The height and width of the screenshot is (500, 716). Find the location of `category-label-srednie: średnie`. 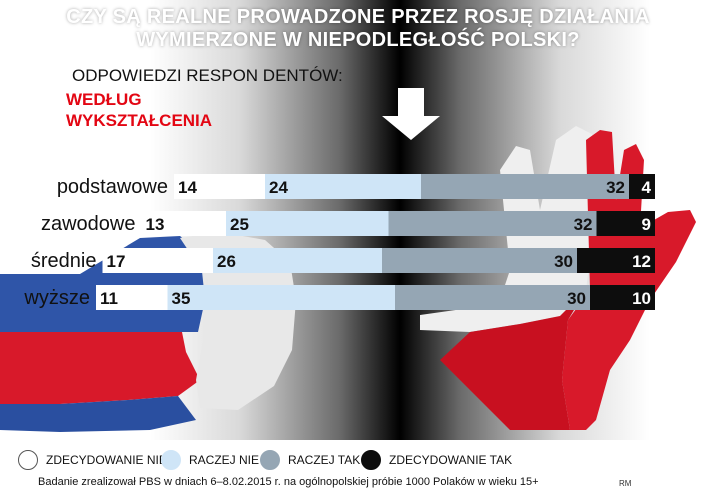

category-label-srednie: średnie is located at coordinates (64, 261).